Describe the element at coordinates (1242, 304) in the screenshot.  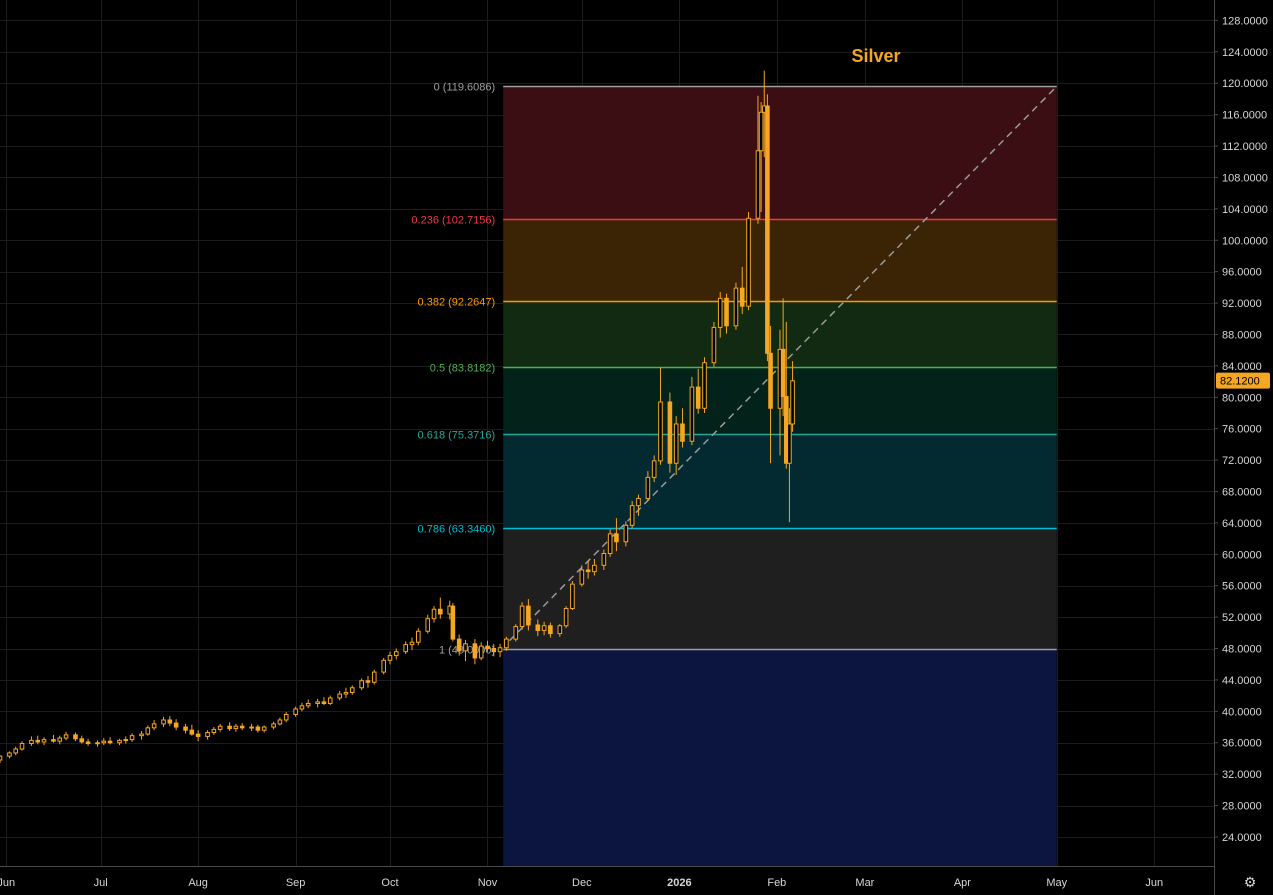
I see `y-tick-label: 92.0000` at that location.